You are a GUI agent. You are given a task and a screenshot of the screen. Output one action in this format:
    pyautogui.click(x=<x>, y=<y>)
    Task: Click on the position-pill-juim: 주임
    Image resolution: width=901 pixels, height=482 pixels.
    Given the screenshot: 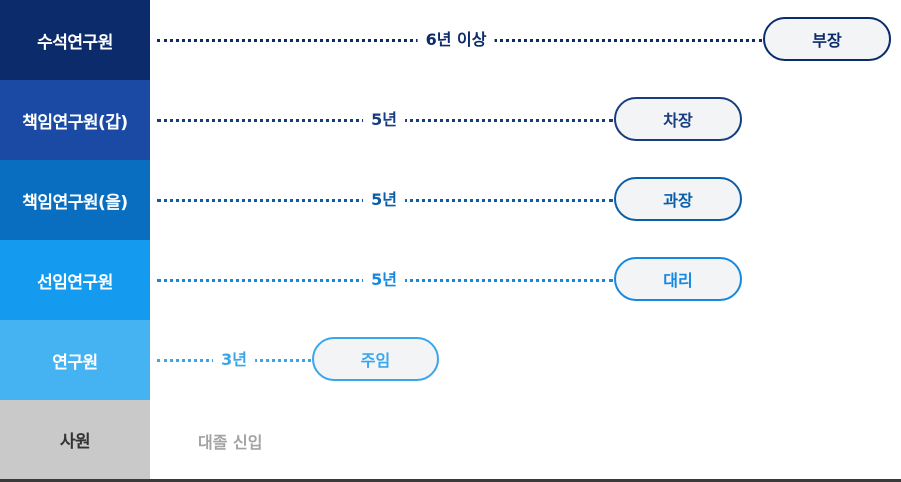 What is the action you would take?
    pyautogui.click(x=375, y=359)
    